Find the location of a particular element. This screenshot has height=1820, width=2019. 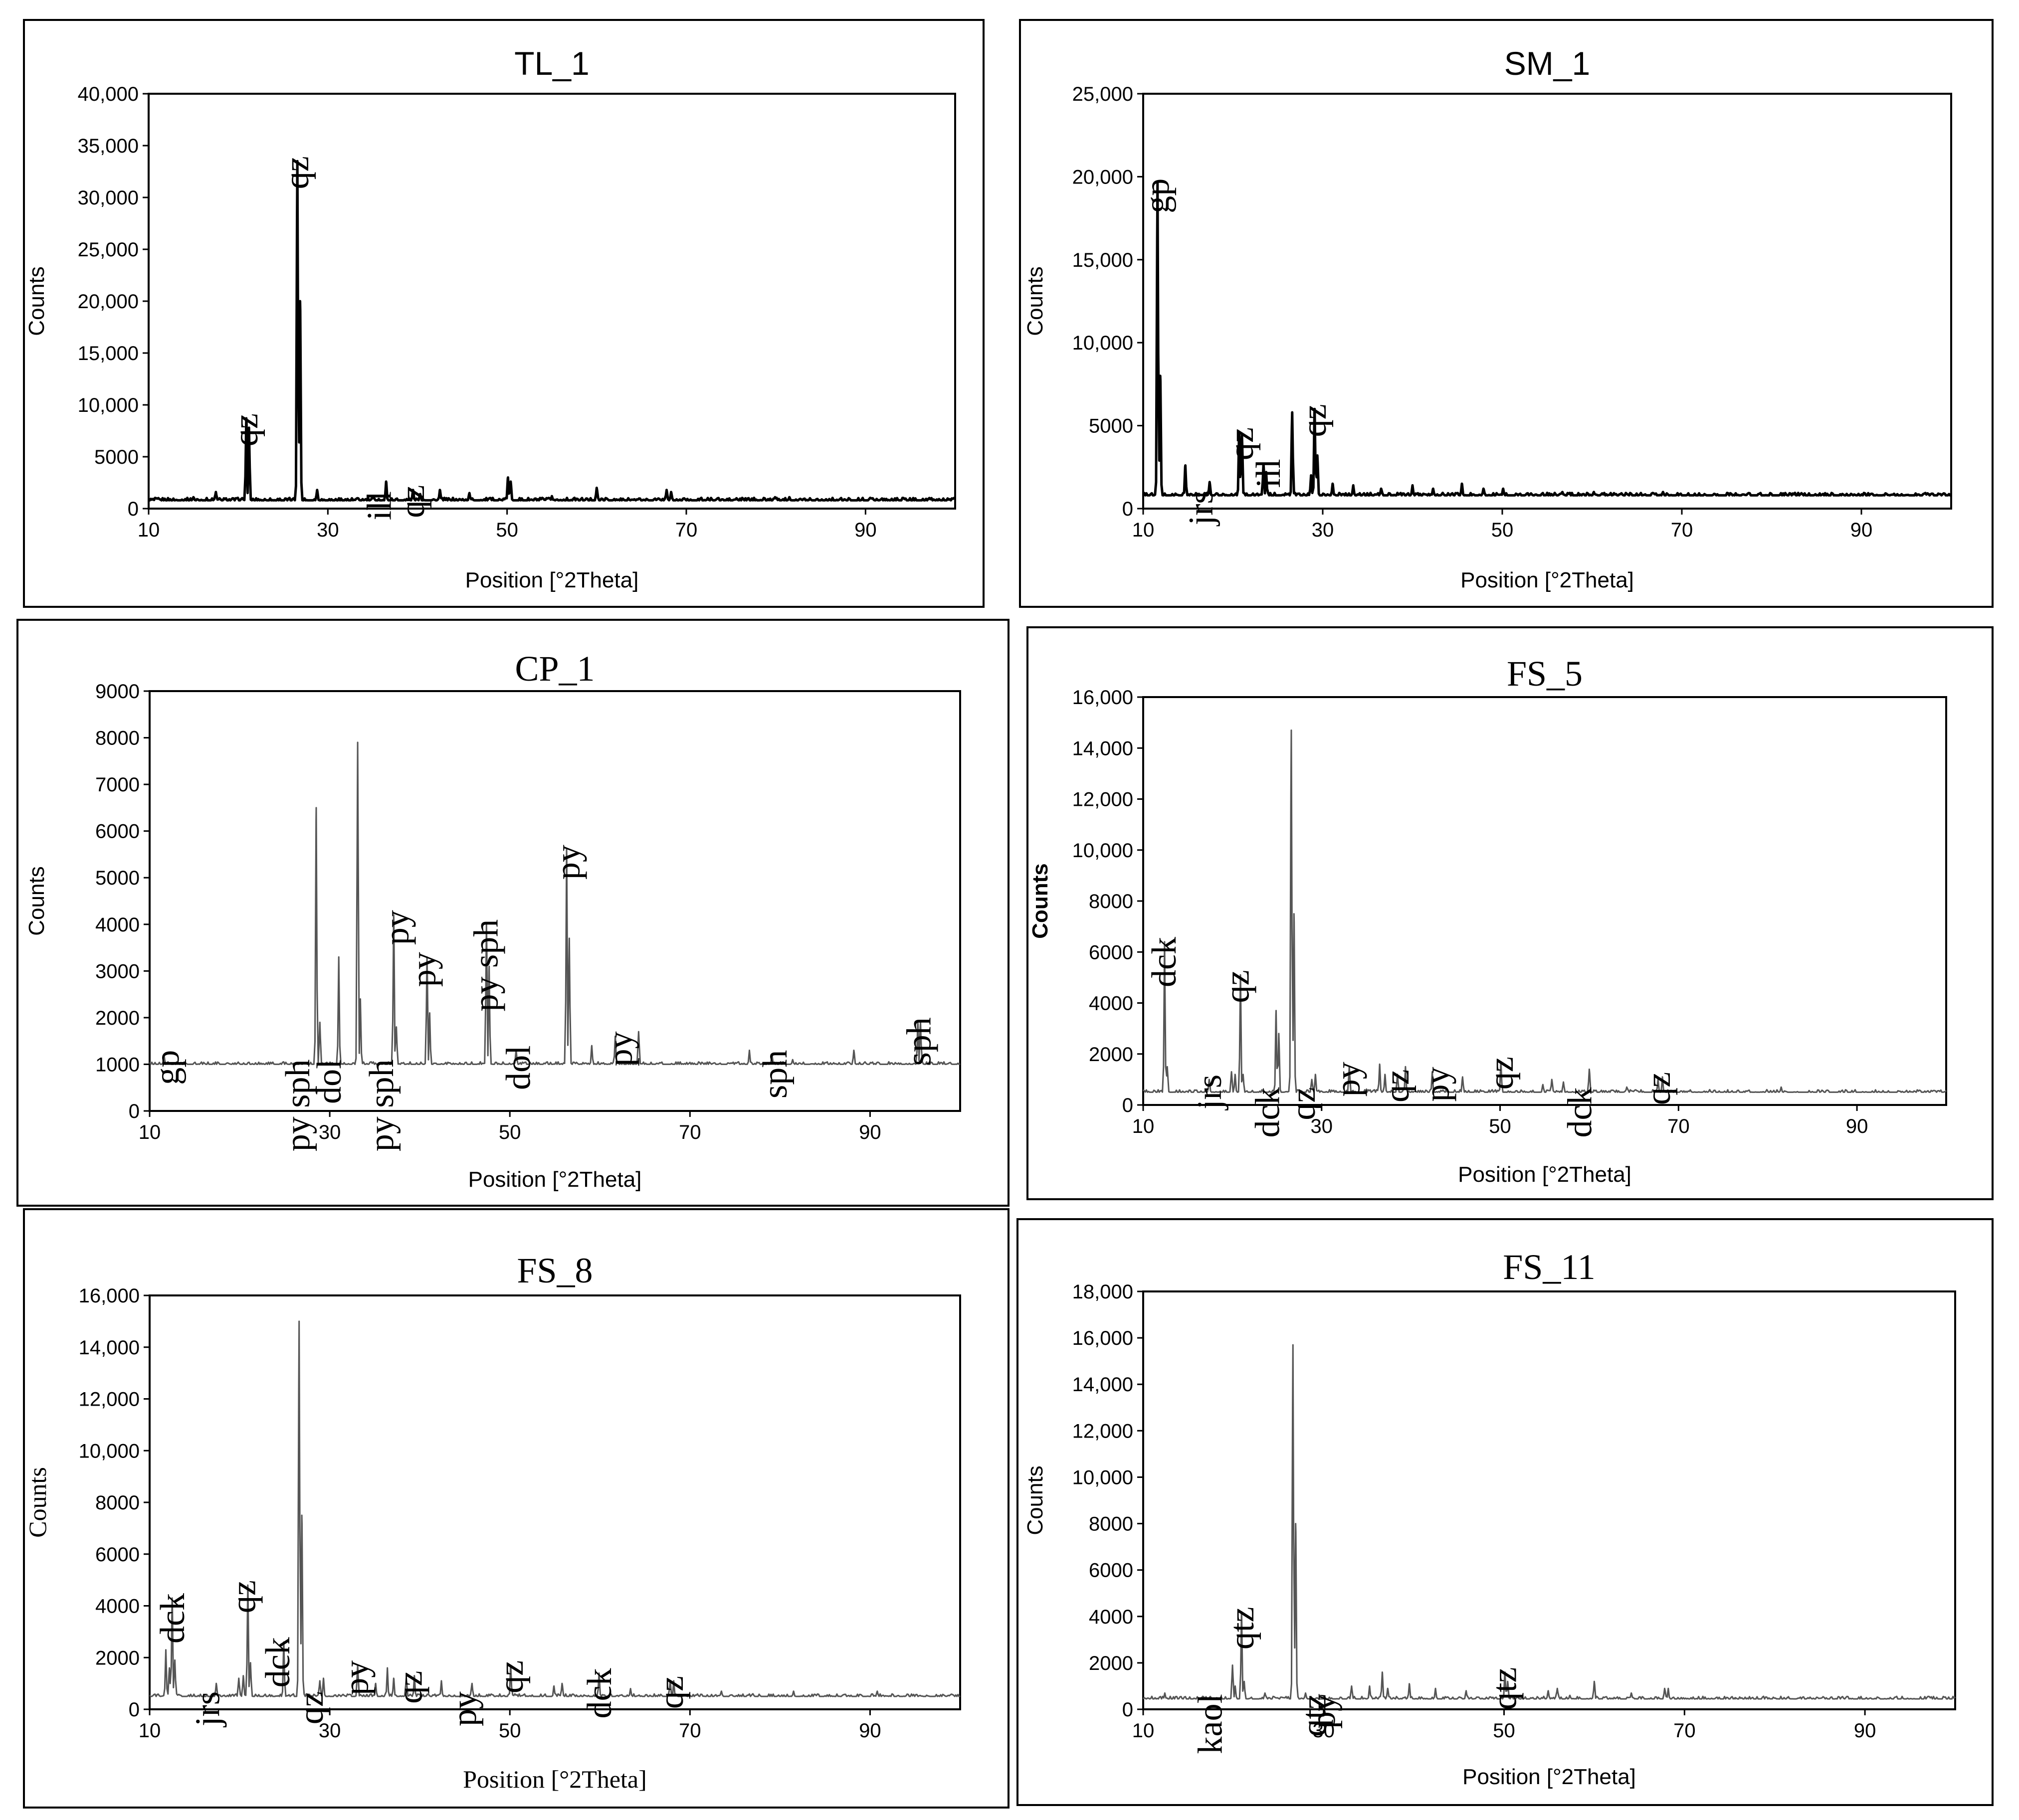

y-tick-label: 18,000 is located at coordinates (1102, 1292).